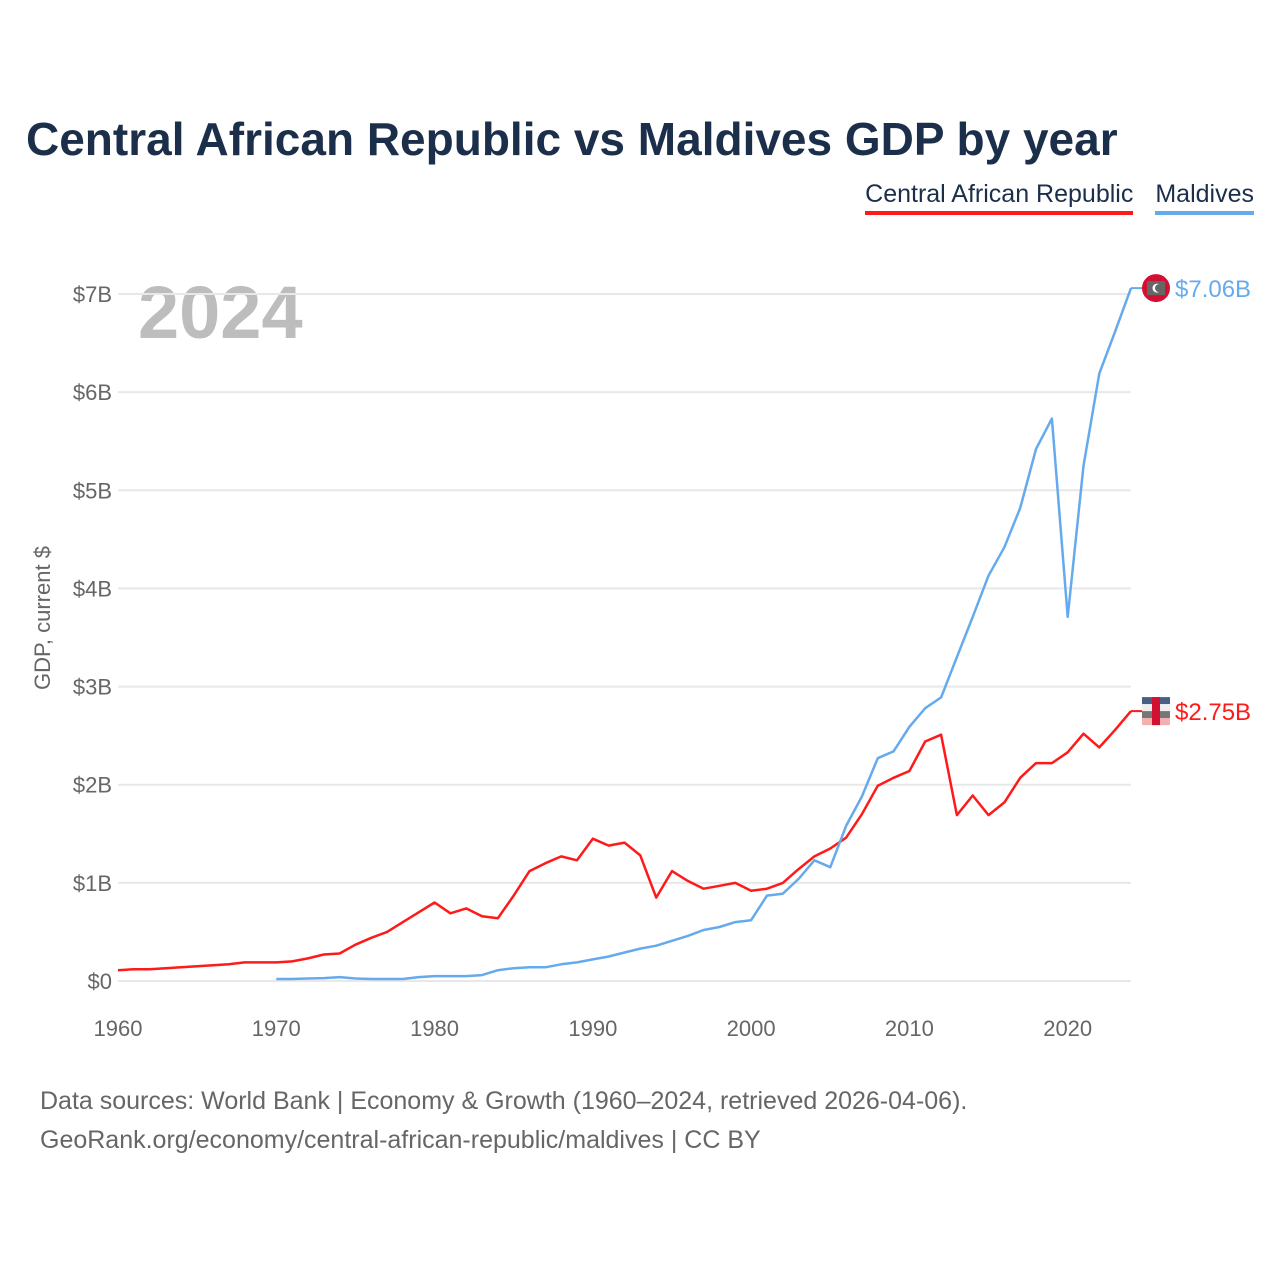 The height and width of the screenshot is (1280, 1280). Describe the element at coordinates (118, 1028) in the screenshot. I see `x-tick-label: 1960` at that location.